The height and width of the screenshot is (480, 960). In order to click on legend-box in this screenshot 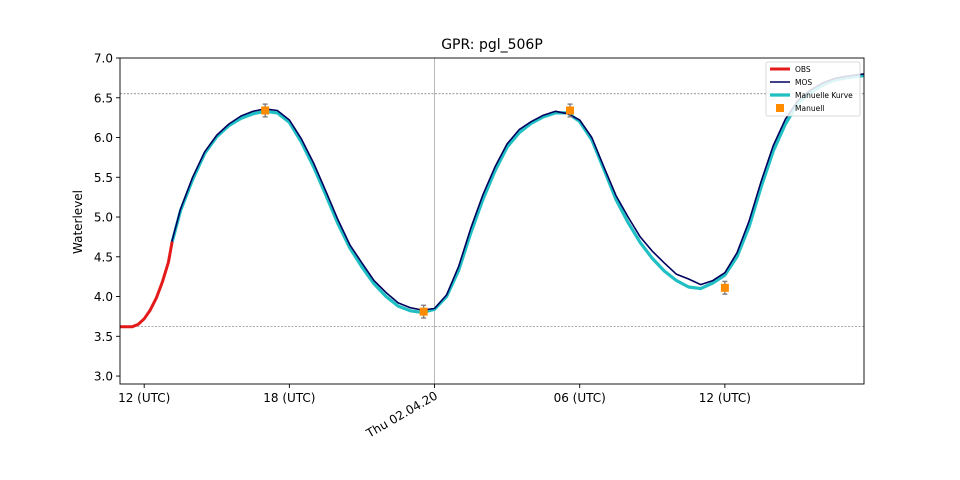, I will do `click(813, 89)`.